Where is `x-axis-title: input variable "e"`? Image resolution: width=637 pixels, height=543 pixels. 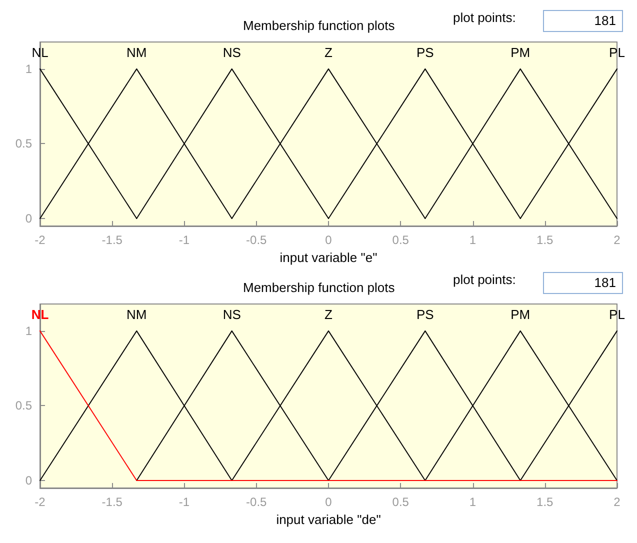
x-axis-title: input variable "e" is located at coordinates (329, 257).